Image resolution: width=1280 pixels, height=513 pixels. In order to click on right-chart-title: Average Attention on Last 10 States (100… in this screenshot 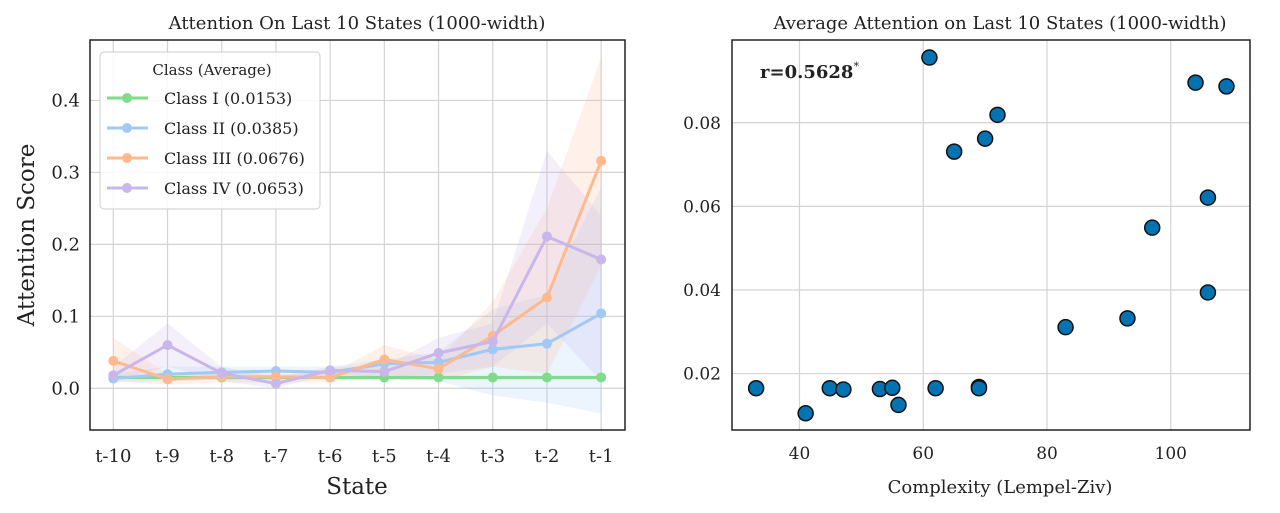, I will do `click(999, 23)`.